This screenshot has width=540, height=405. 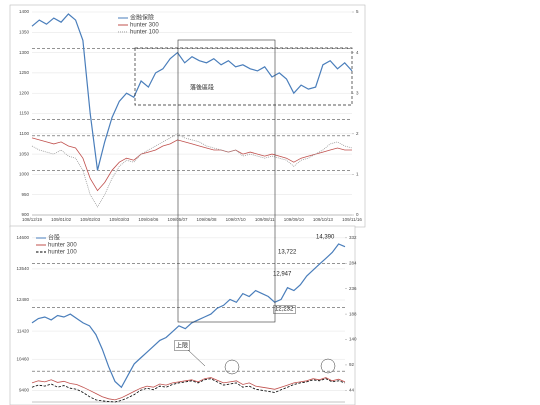 What do you see at coordinates (24, 31) in the screenshot?
I see `y-tick-label: 1350` at bounding box center [24, 31].